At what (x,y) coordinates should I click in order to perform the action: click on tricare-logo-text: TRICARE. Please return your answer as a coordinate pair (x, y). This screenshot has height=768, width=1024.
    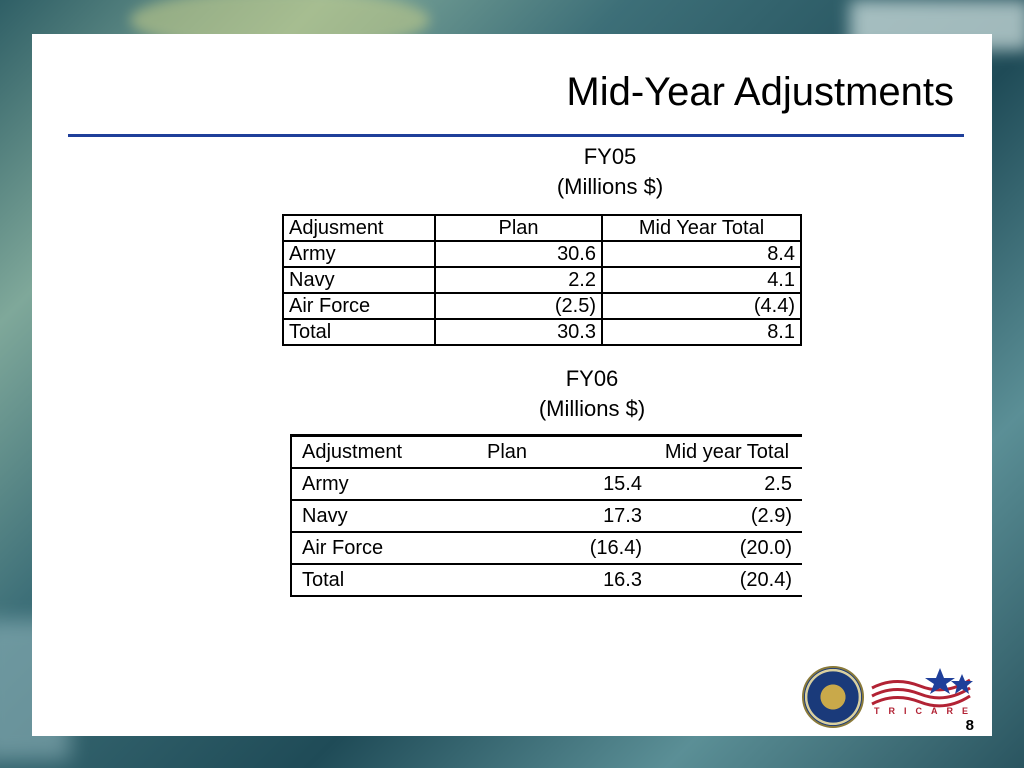
    Looking at the image, I should click on (925, 711).